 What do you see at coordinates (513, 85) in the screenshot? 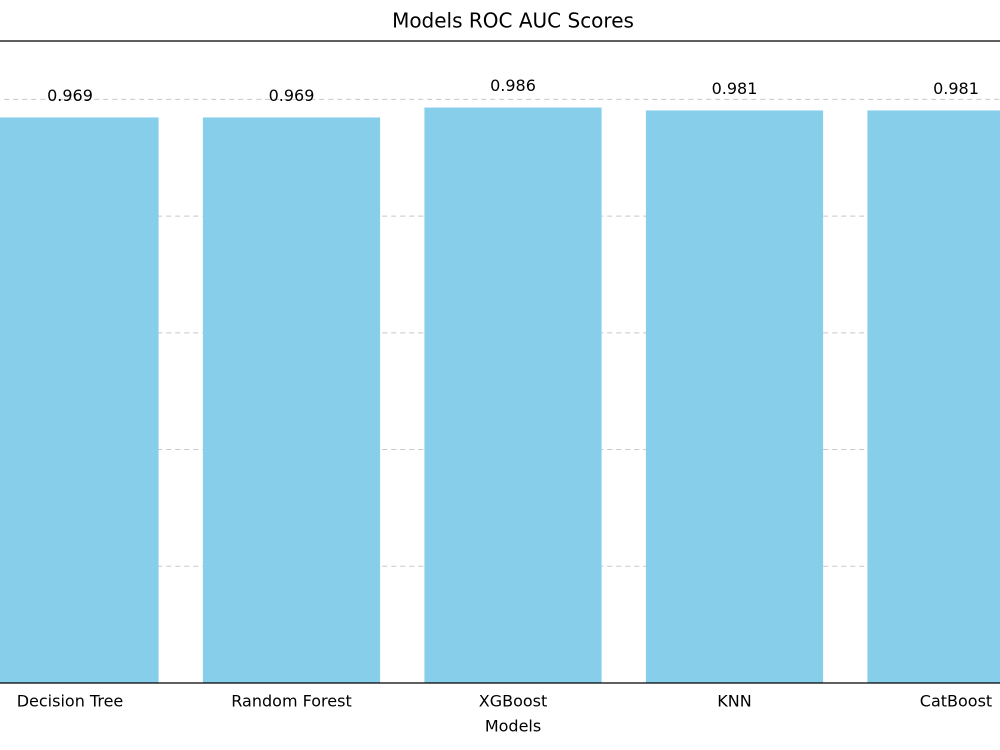
I see `value-label: 0.986` at bounding box center [513, 85].